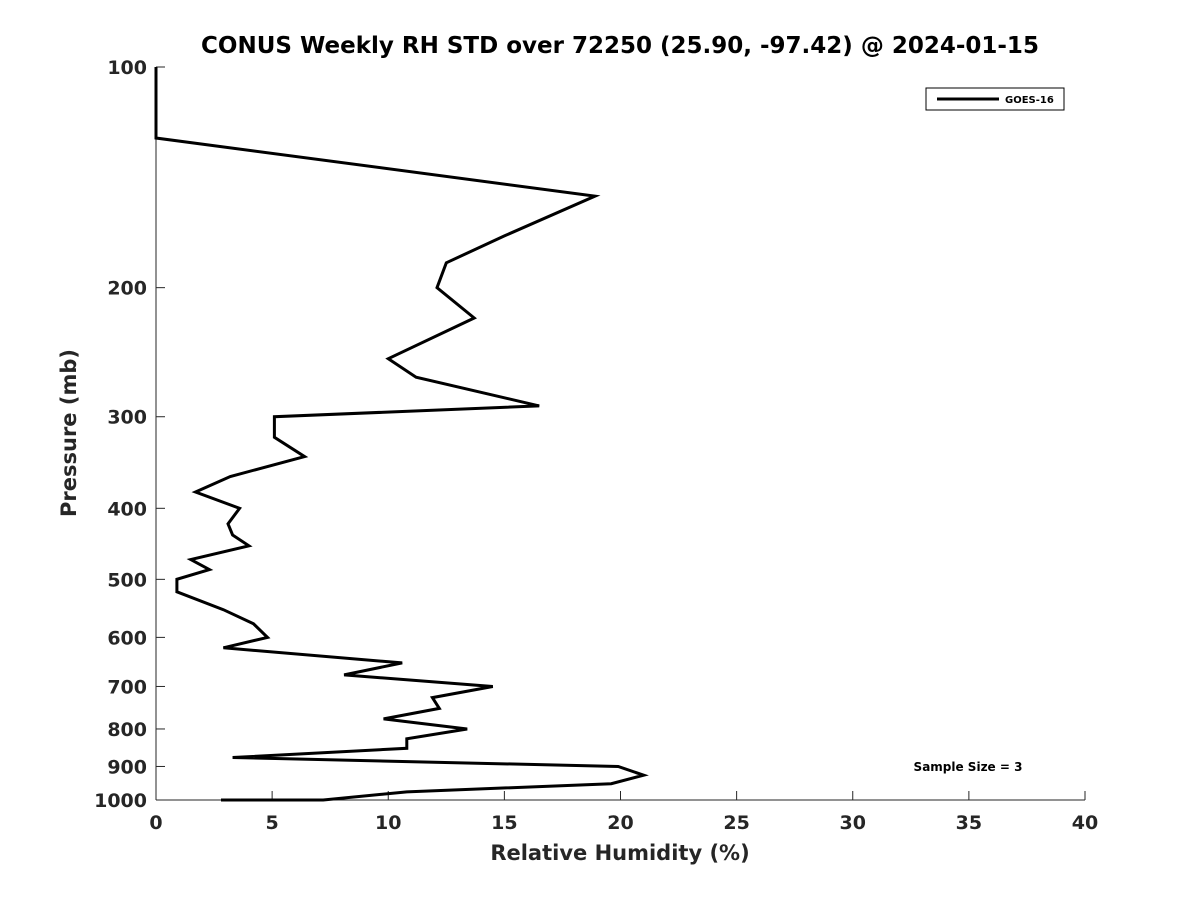 Image resolution: width=1200 pixels, height=900 pixels. What do you see at coordinates (127, 638) in the screenshot?
I see `y-tick-label: 600` at bounding box center [127, 638].